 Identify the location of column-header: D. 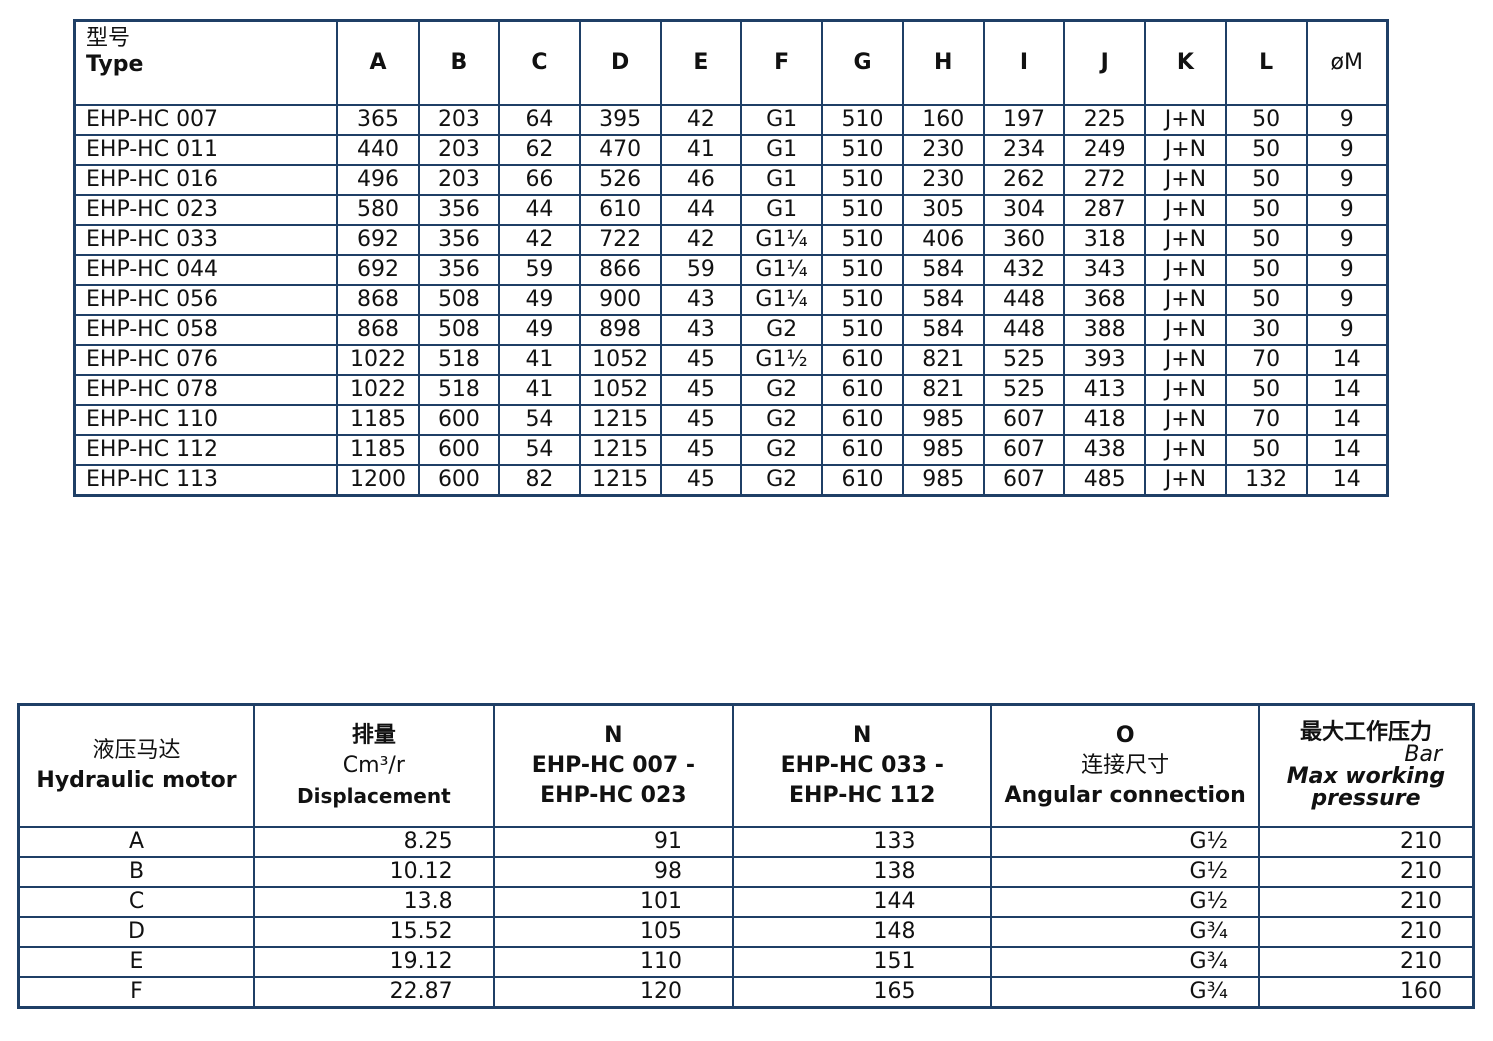
(620, 62).